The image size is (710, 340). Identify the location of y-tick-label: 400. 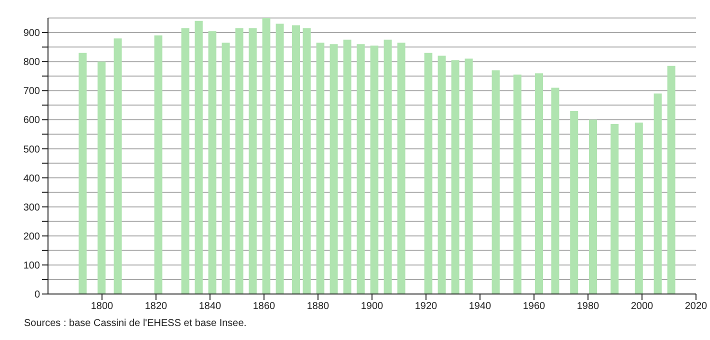
(31, 178).